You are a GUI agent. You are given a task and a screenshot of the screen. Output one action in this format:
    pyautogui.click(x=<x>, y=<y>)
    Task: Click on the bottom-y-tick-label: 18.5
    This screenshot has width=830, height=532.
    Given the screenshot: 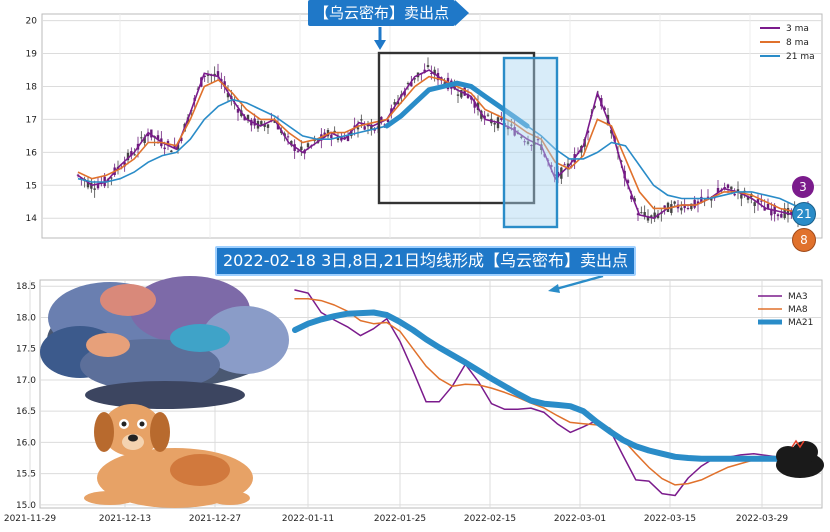 What is the action you would take?
    pyautogui.click(x=26, y=287)
    